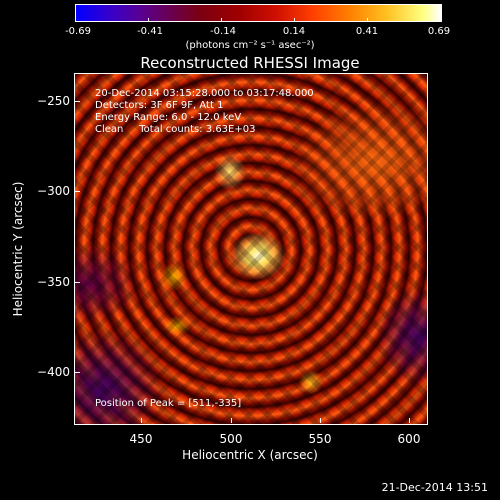 This screenshot has width=500, height=500. I want to click on colorbar, so click(258, 13).